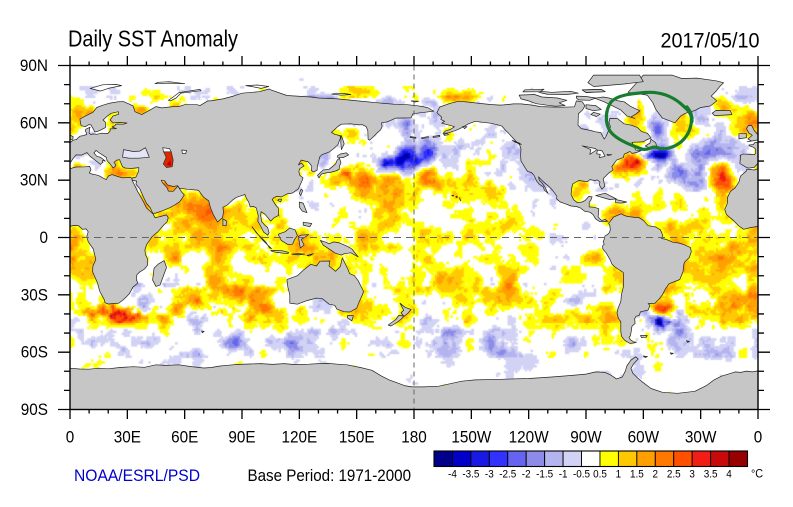 This screenshot has width=793, height=507. Describe the element at coordinates (600, 475) in the screenshot. I see `svg-text: 0.5` at that location.